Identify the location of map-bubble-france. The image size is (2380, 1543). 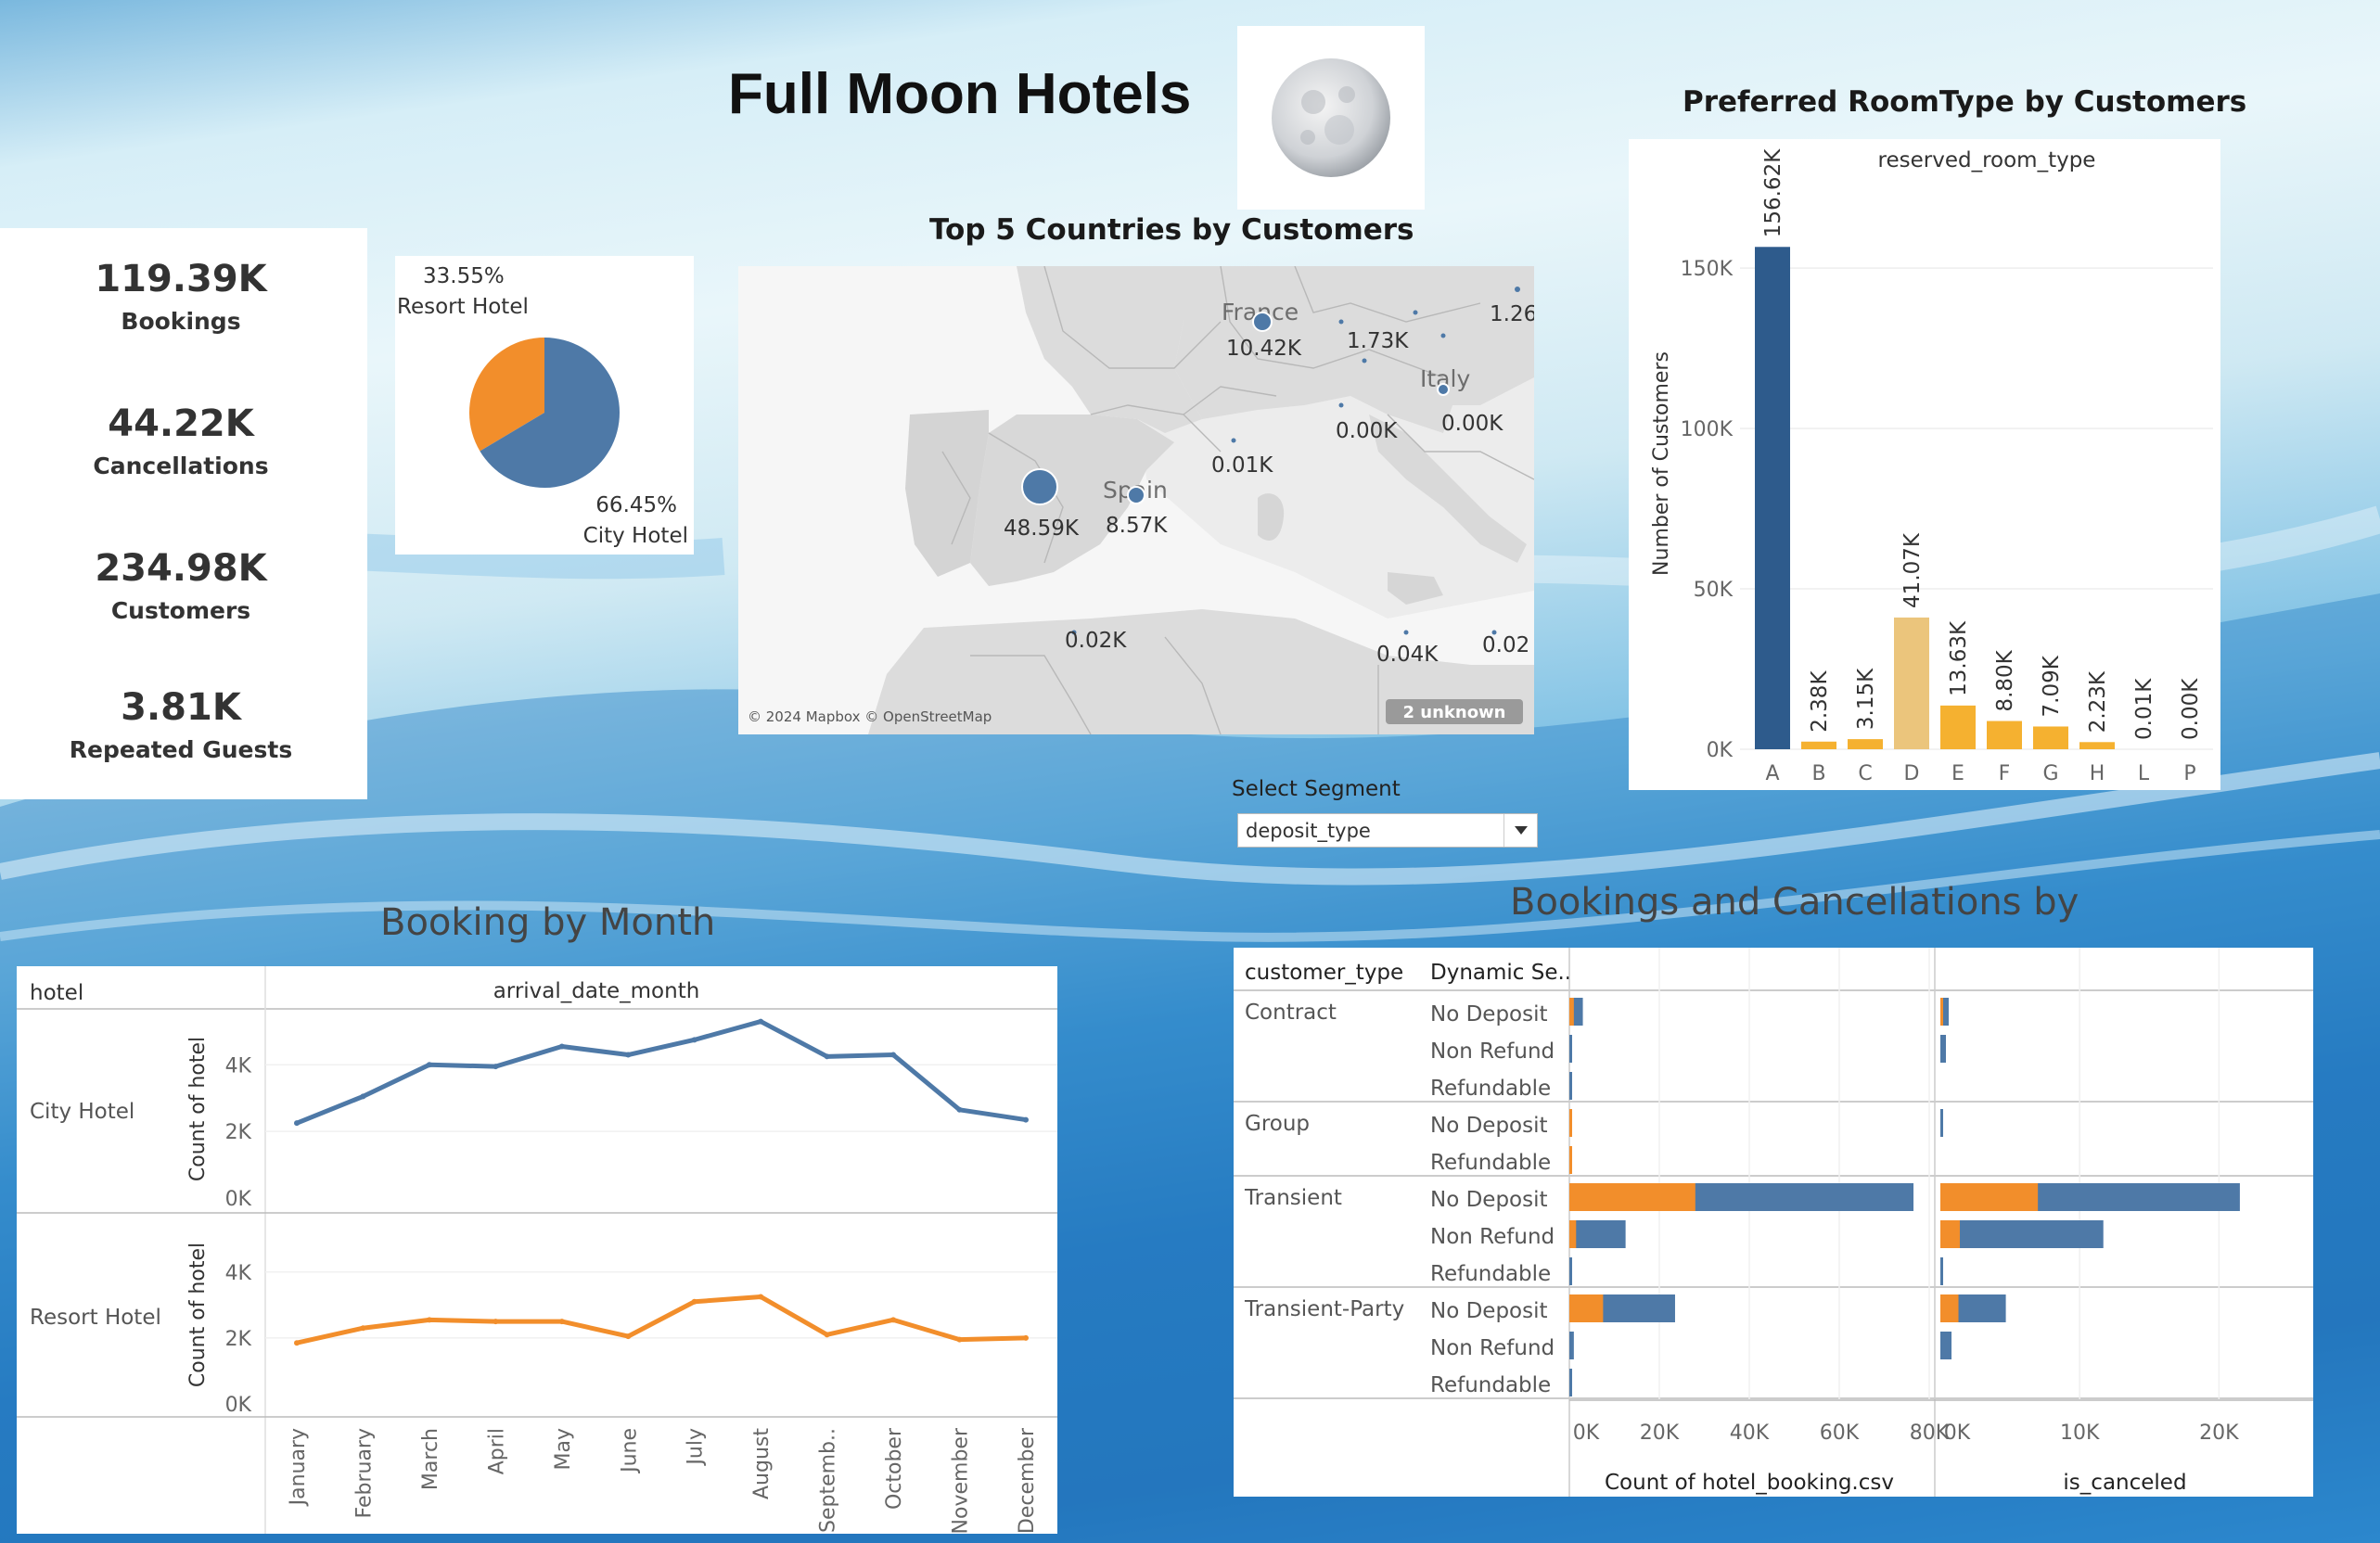
(1262, 322).